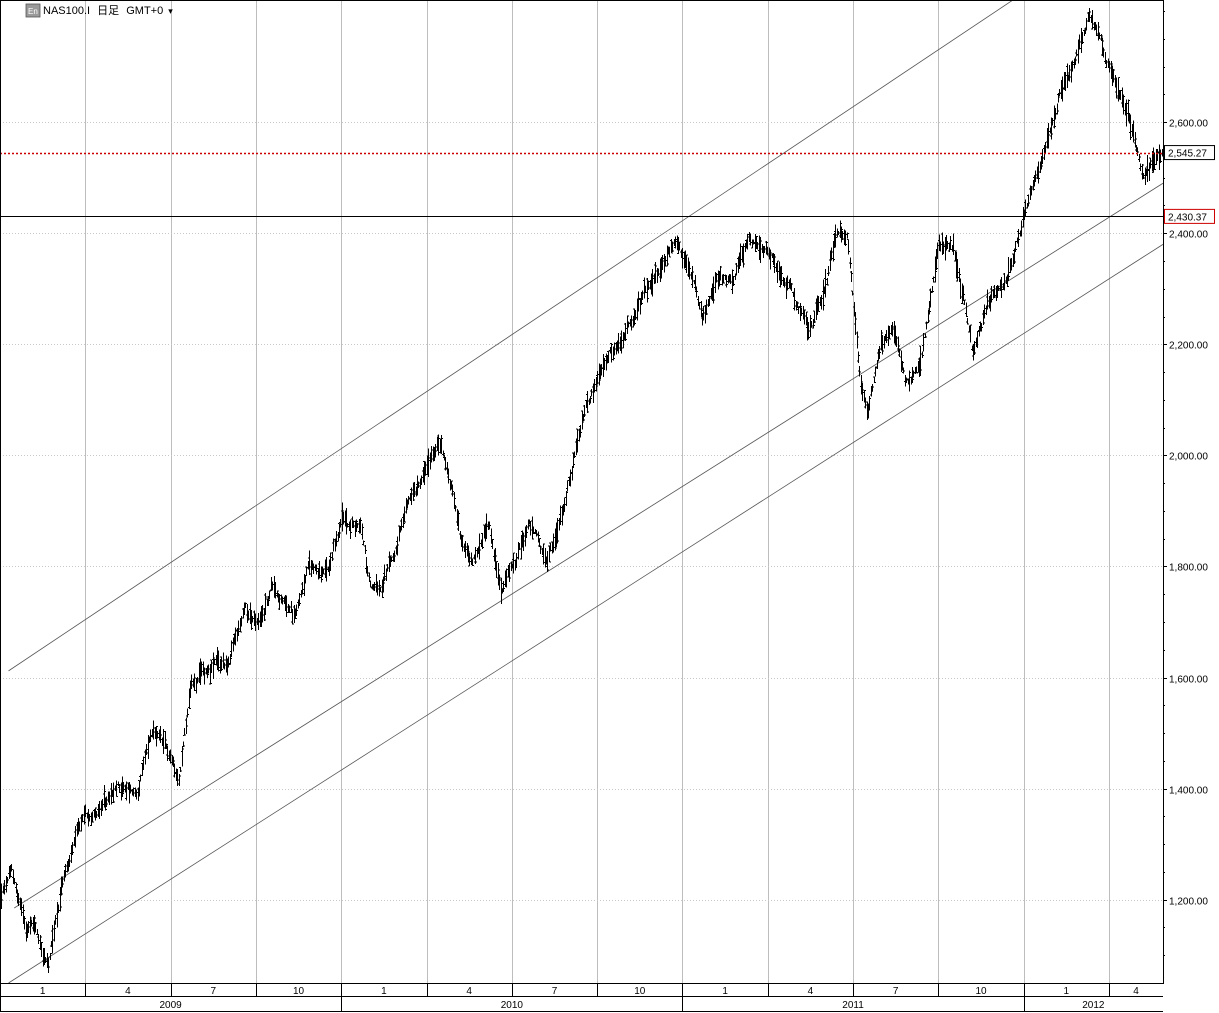 The width and height of the screenshot is (1219, 1013). What do you see at coordinates (1189, 216) in the screenshot?
I see `level-price-tag-box` at bounding box center [1189, 216].